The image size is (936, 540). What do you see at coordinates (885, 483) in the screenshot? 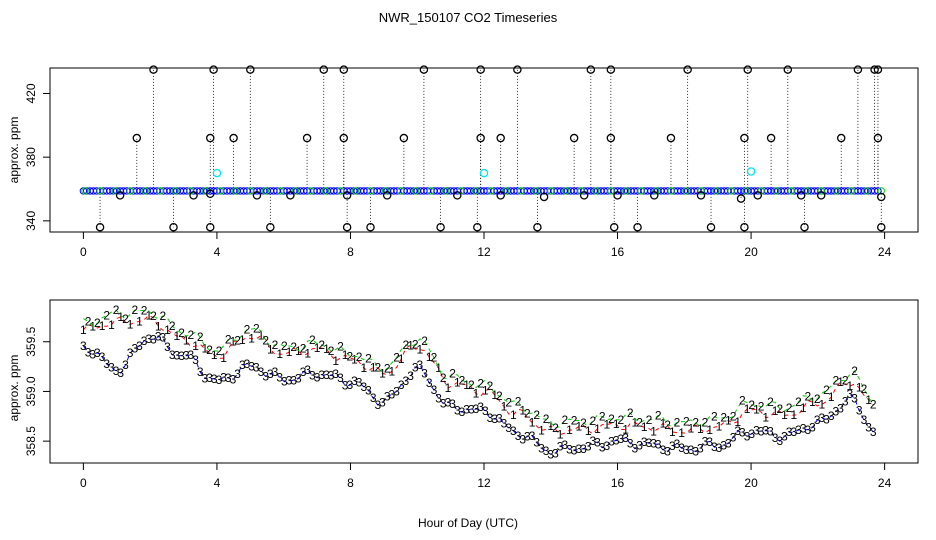
I see `x-tick-label: 24` at bounding box center [885, 483].